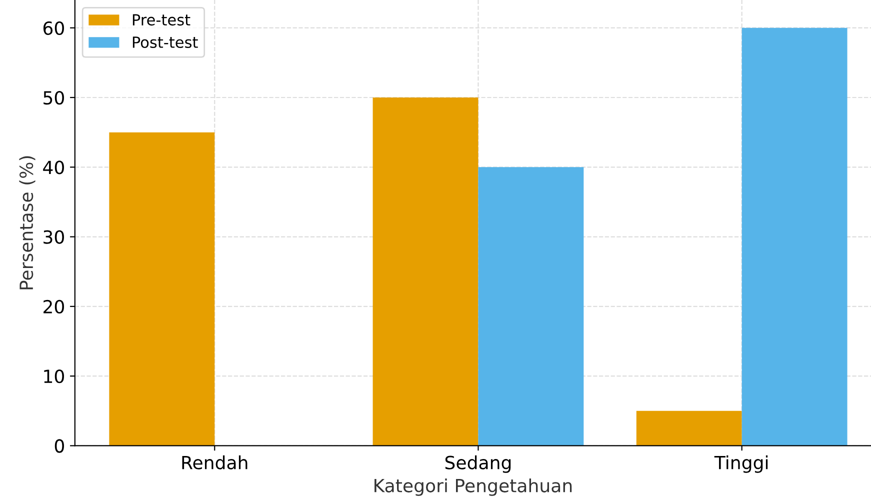 This screenshot has height=498, width=871. I want to click on y-axis-title: Persentase (%), so click(27, 223).